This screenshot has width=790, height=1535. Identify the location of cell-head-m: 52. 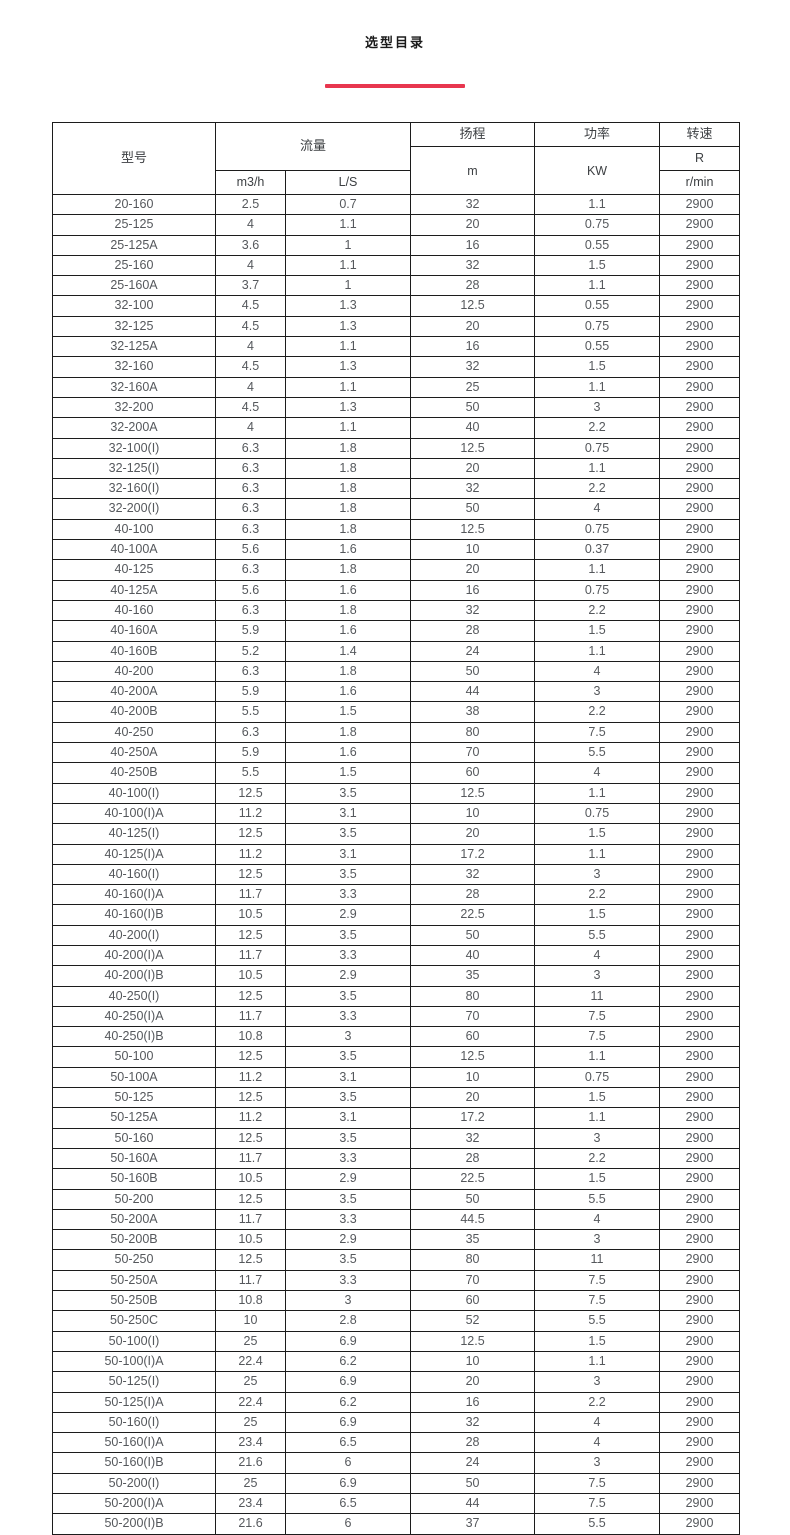
(473, 1321).